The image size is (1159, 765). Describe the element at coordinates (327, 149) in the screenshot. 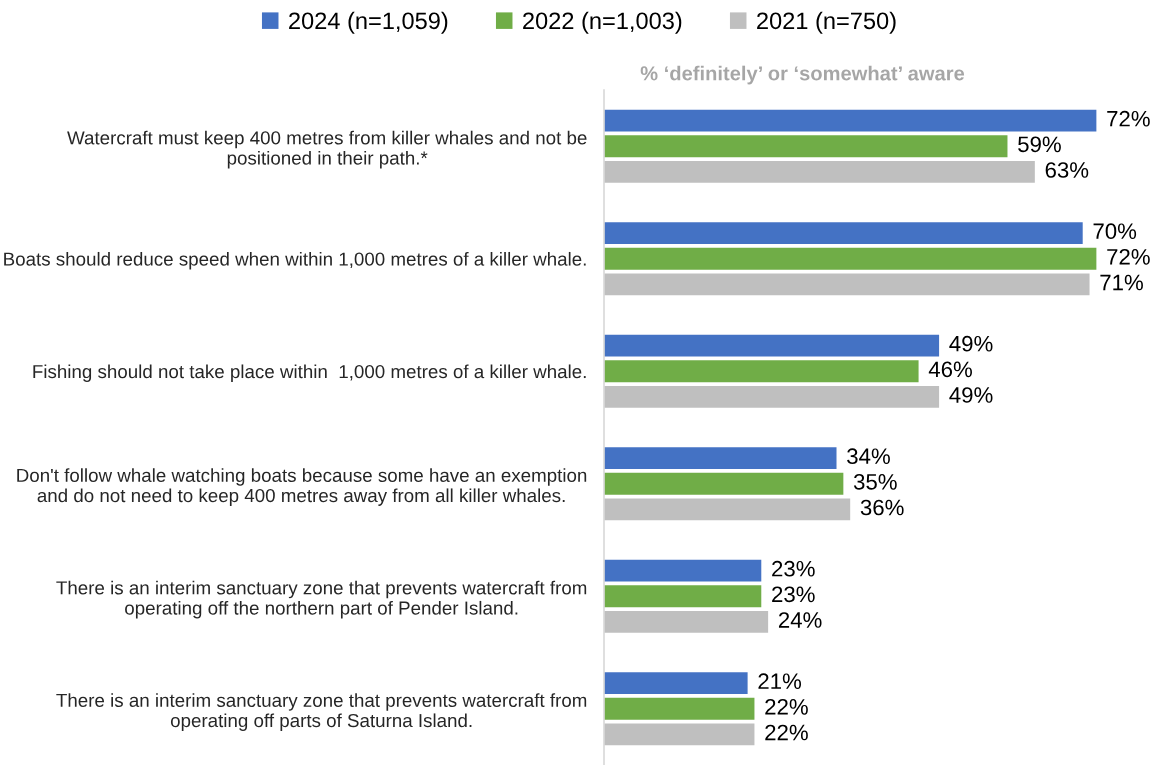

I see `y-tick-label: Watercraft must keep 400 metres from killer whales and not be positioned in their path.*` at that location.